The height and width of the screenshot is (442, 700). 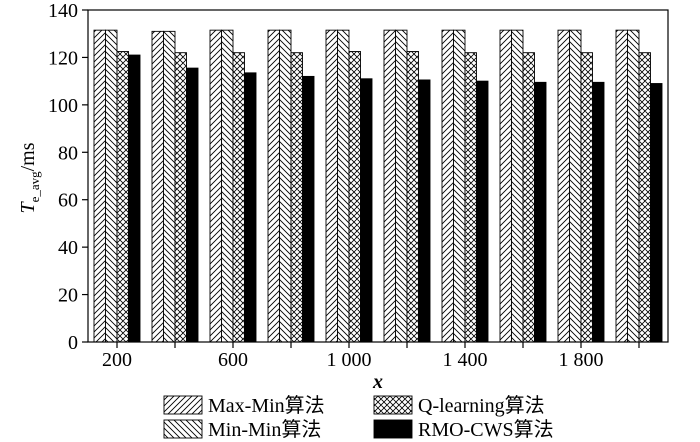 What do you see at coordinates (377, 382) in the screenshot?
I see `x-axis-title: x` at bounding box center [377, 382].